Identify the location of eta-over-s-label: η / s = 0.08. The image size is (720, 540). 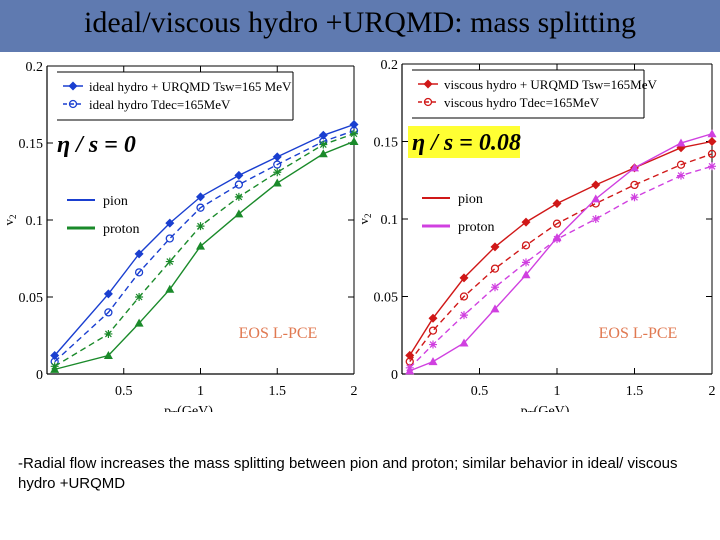
(466, 143).